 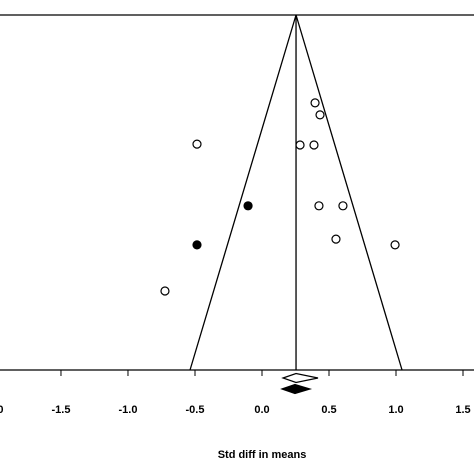 I want to click on x-tick-label: -1.0, so click(x=127, y=410).